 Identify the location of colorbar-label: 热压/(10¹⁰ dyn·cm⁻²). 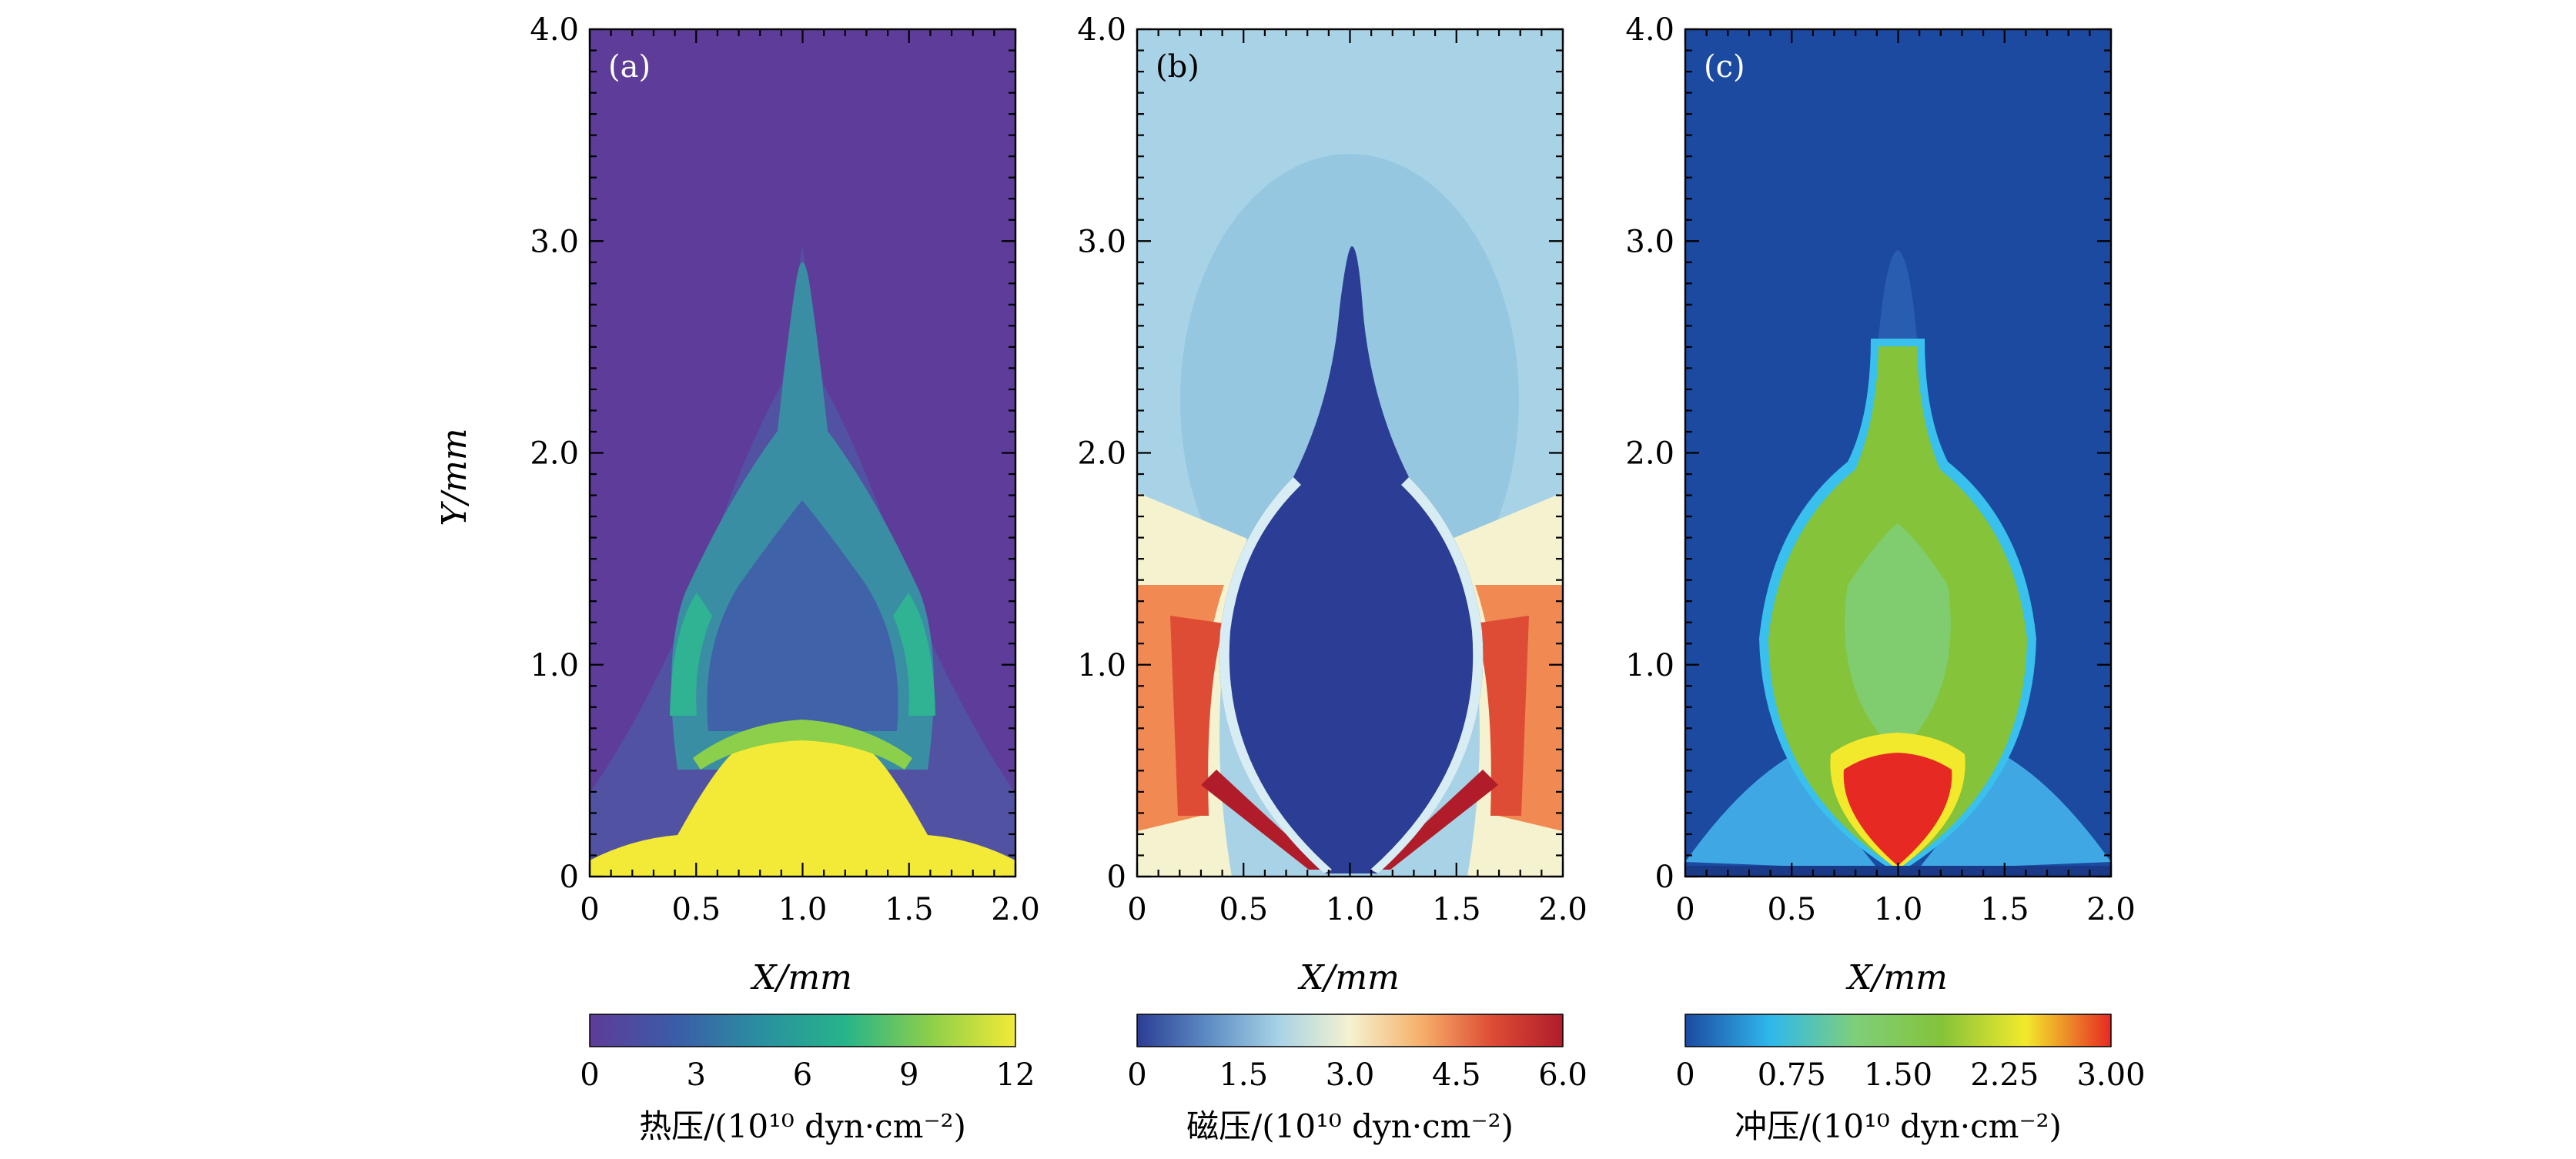
(803, 1126).